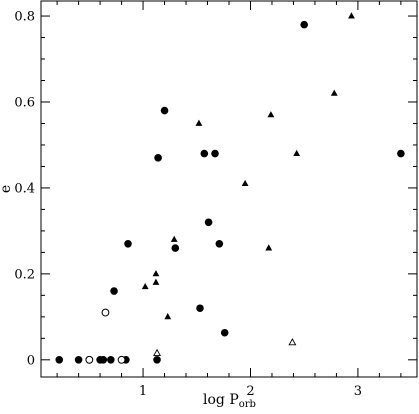  What do you see at coordinates (31, 360) in the screenshot?
I see `y-tick-label: 0` at bounding box center [31, 360].